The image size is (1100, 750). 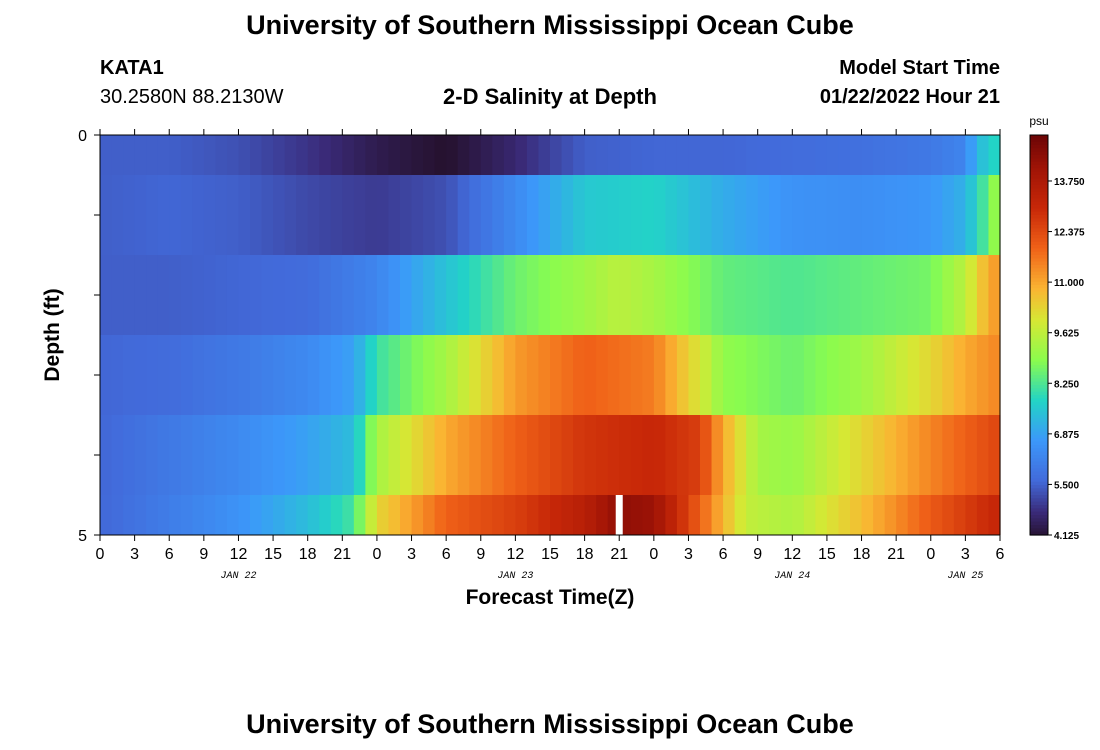 I want to click on x-tick-label: 6, so click(x=1000, y=554).